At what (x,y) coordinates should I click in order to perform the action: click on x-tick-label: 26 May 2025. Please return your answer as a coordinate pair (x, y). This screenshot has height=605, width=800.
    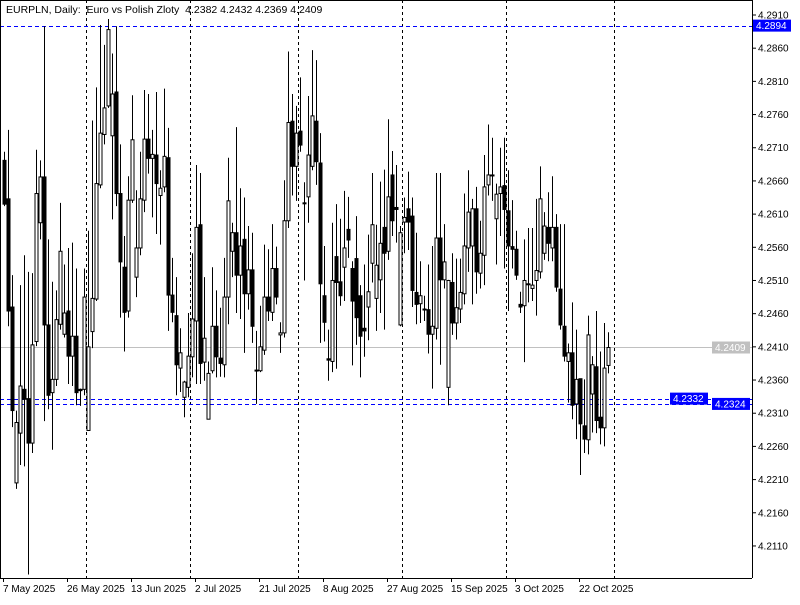
    Looking at the image, I should click on (96, 589).